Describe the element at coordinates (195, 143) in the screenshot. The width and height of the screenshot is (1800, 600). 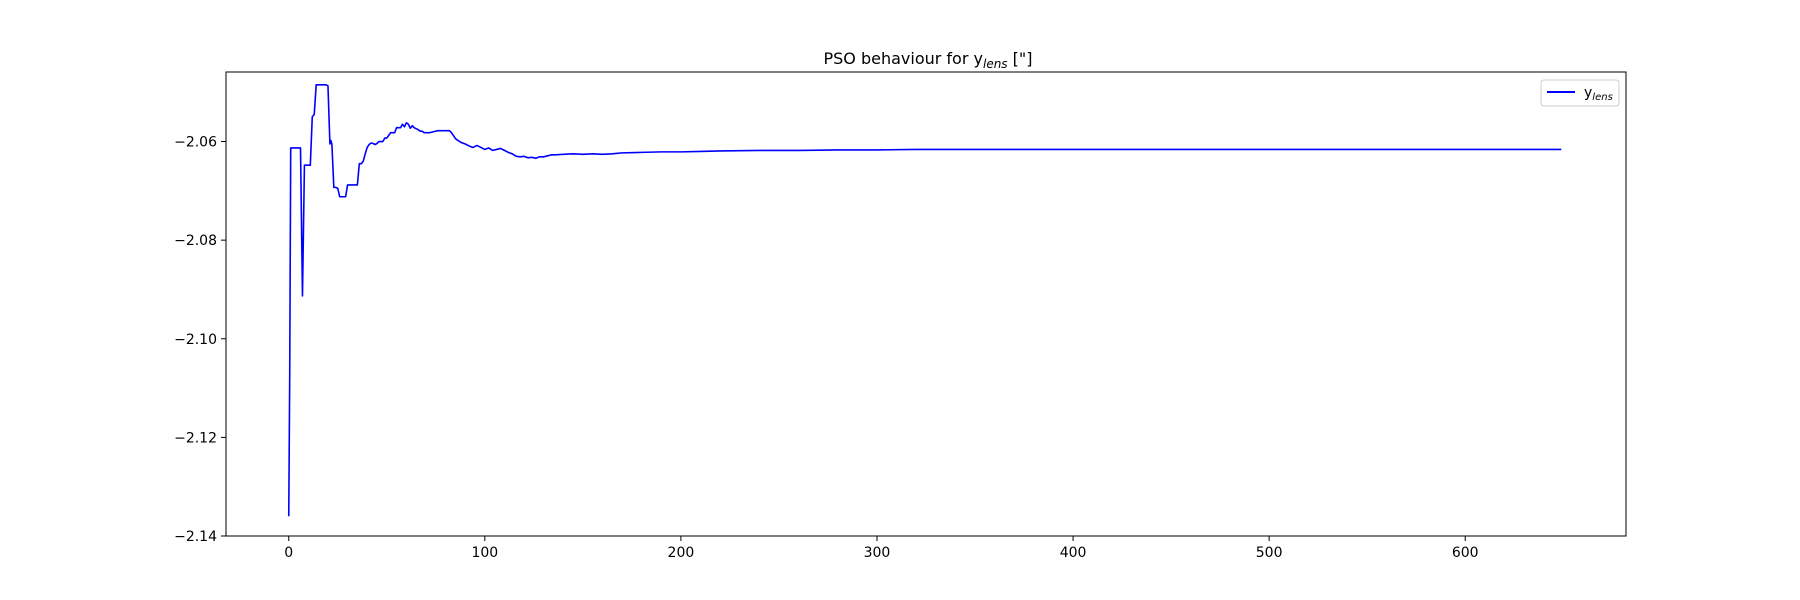
I see `y-tick-label: −2.06` at that location.